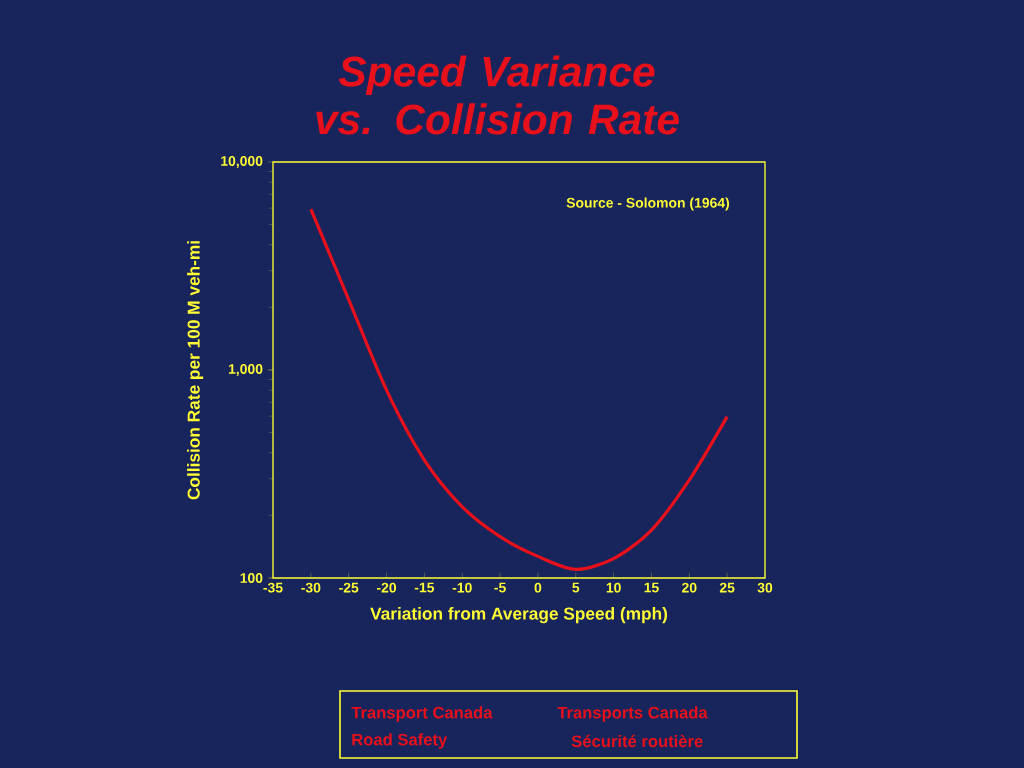  I want to click on text: Transports Canada, so click(632, 714).